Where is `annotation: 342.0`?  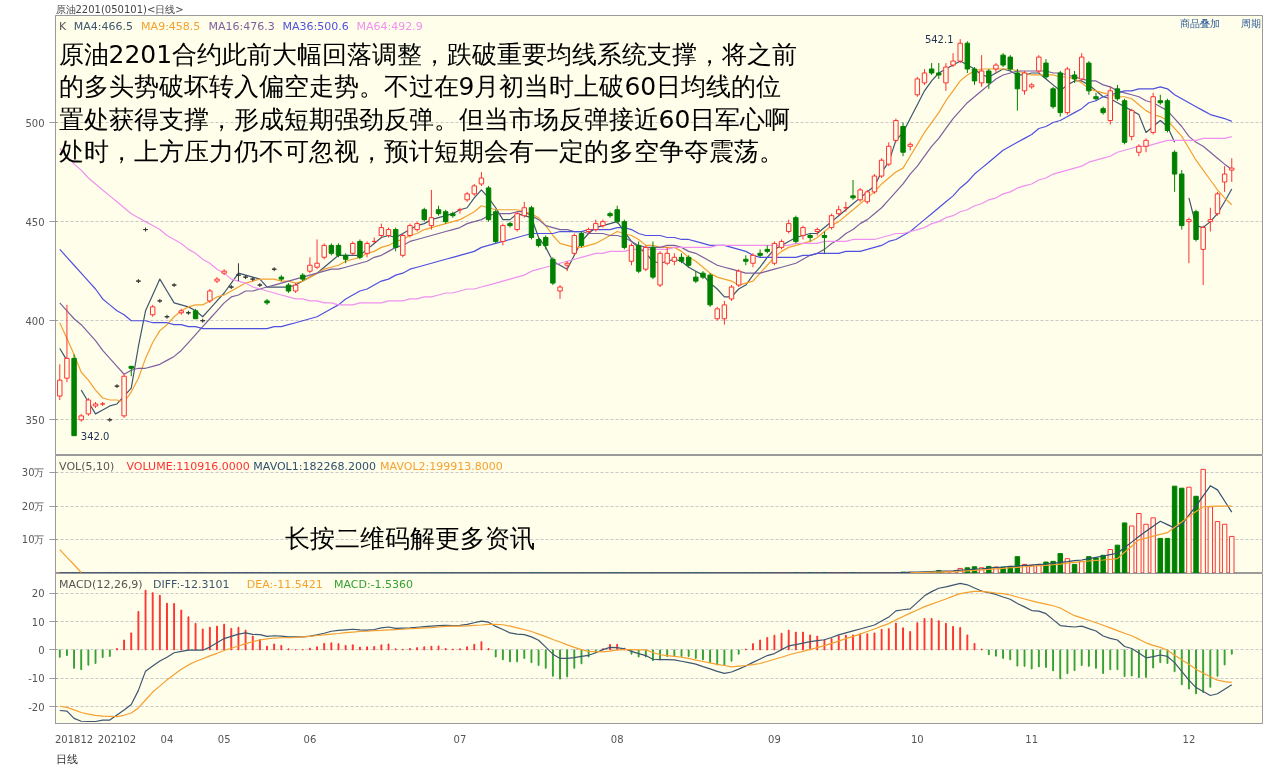
annotation: 342.0 is located at coordinates (95, 436).